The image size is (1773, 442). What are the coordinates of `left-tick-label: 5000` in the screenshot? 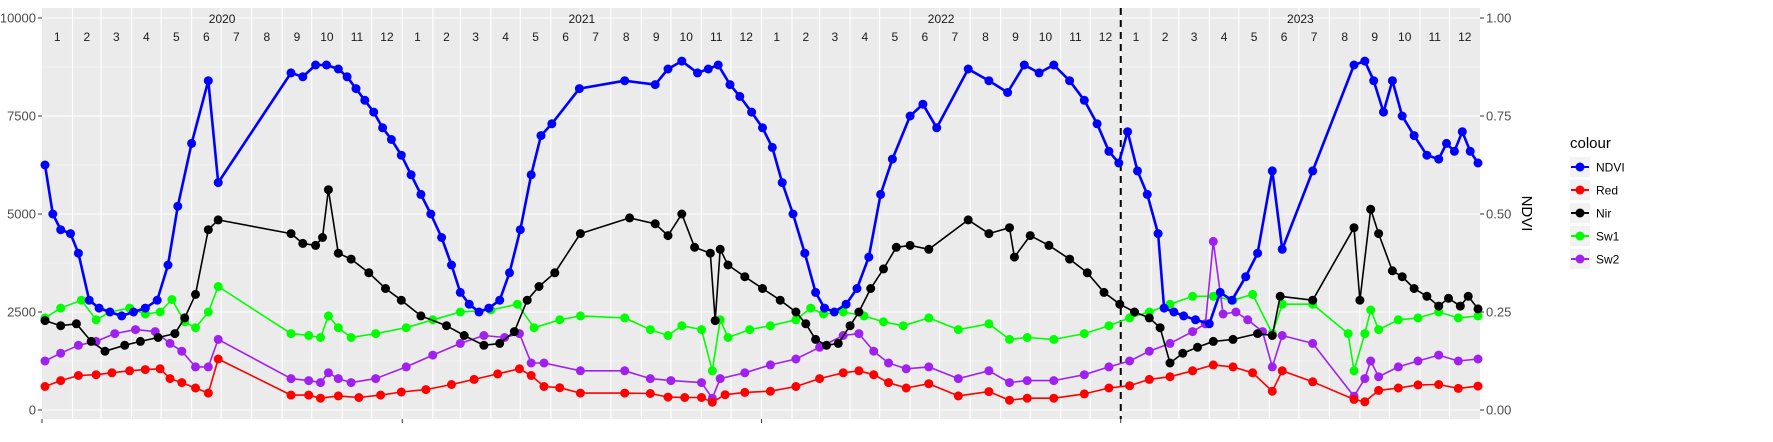 It's located at (21, 214).